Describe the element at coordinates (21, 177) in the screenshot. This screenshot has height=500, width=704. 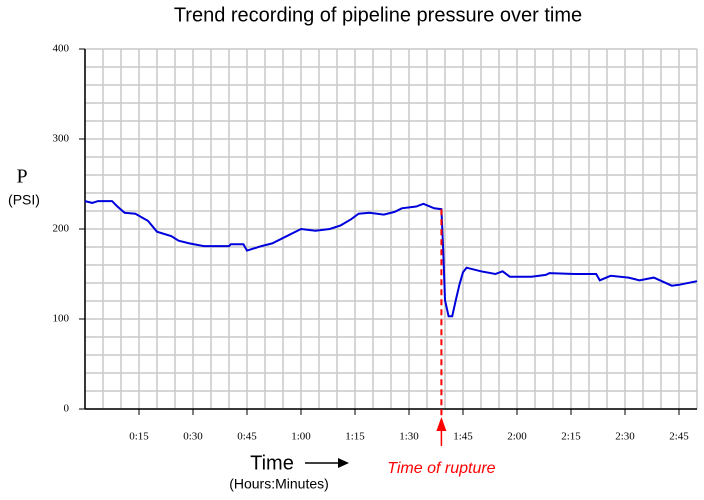
I see `y-axis-label: P` at that location.